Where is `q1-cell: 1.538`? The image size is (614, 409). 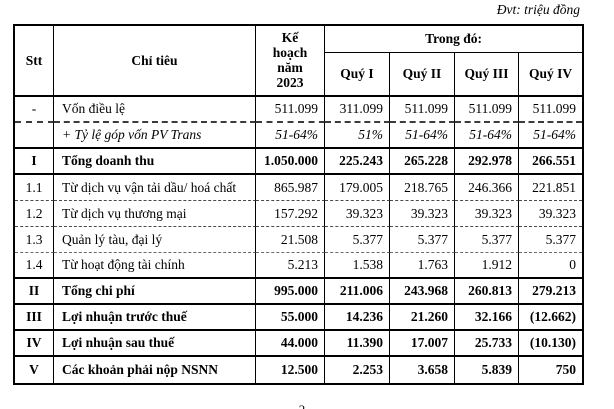 q1-cell: 1.538 is located at coordinates (357, 266).